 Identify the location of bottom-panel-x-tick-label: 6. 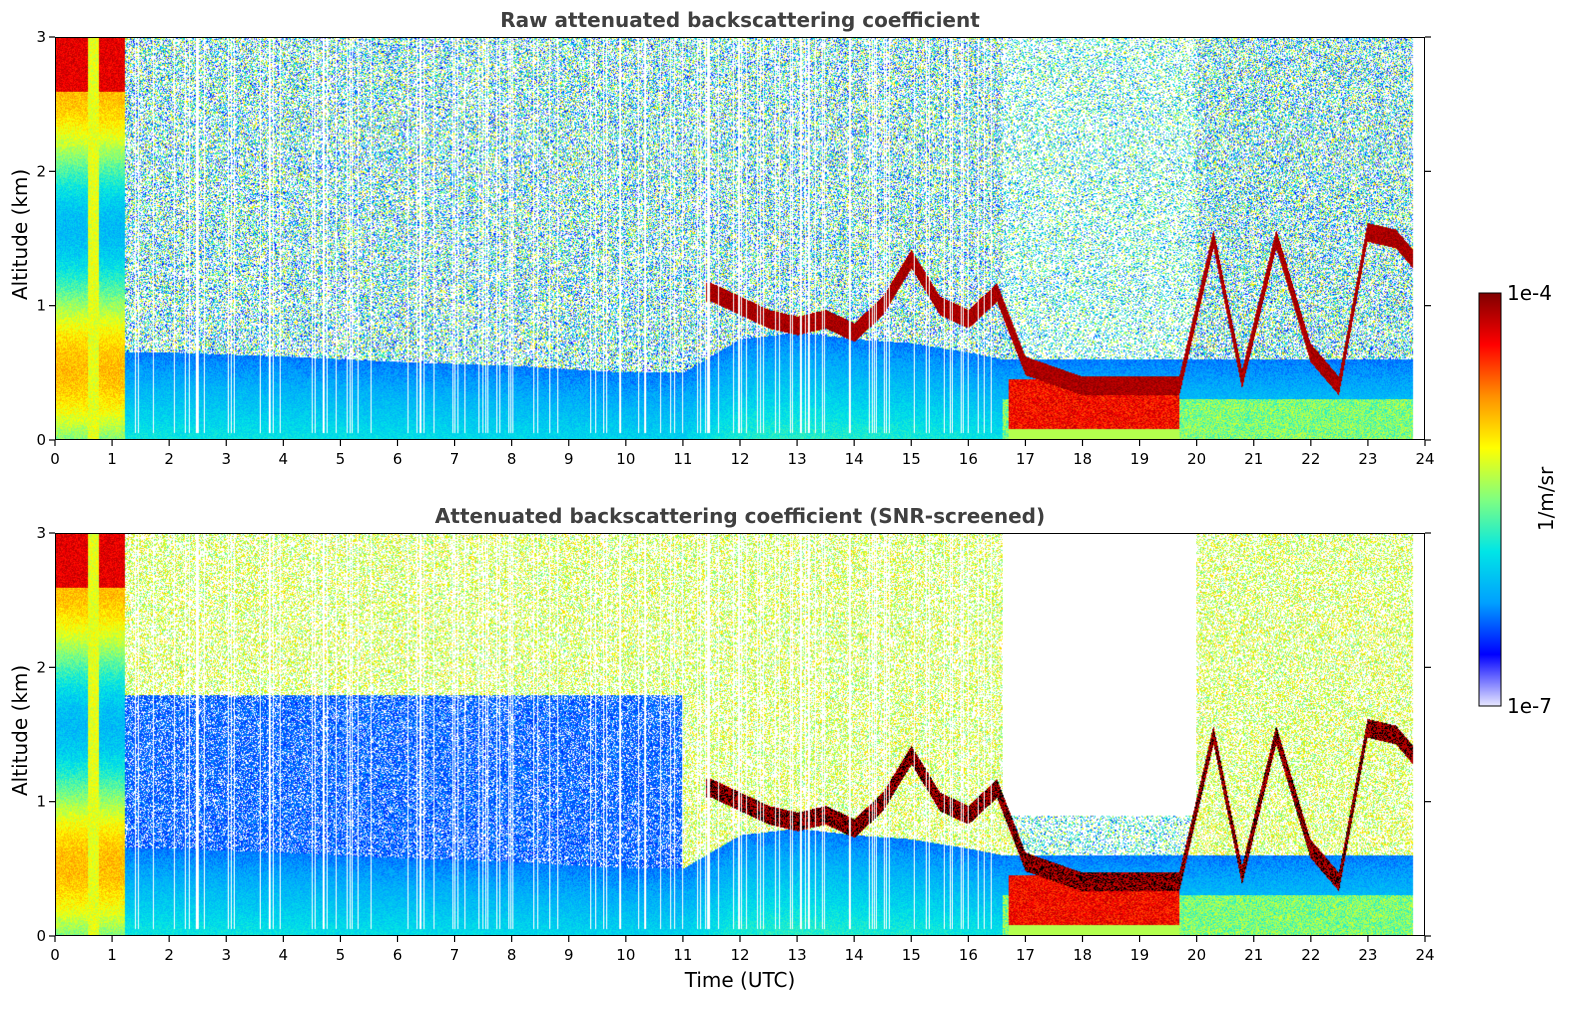
(398, 955).